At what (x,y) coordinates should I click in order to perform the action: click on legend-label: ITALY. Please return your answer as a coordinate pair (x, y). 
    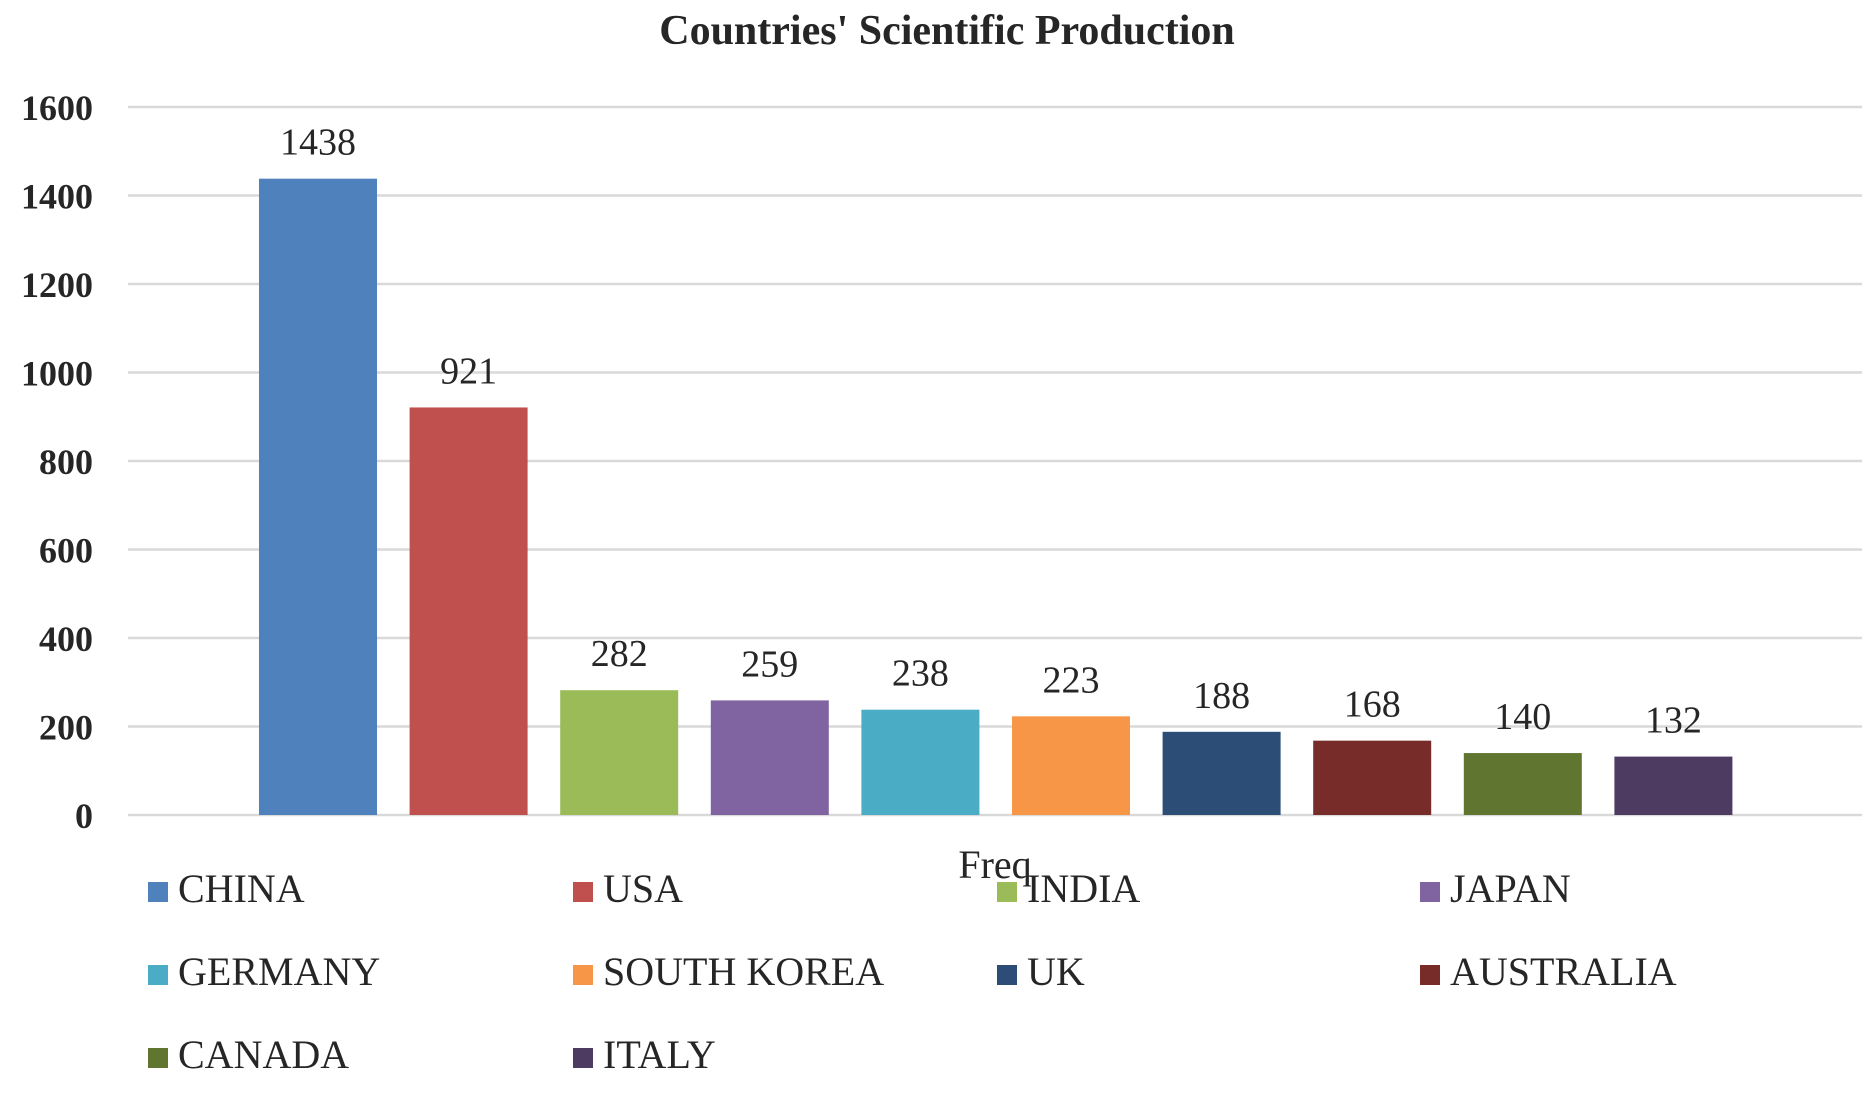
    Looking at the image, I should click on (659, 1054).